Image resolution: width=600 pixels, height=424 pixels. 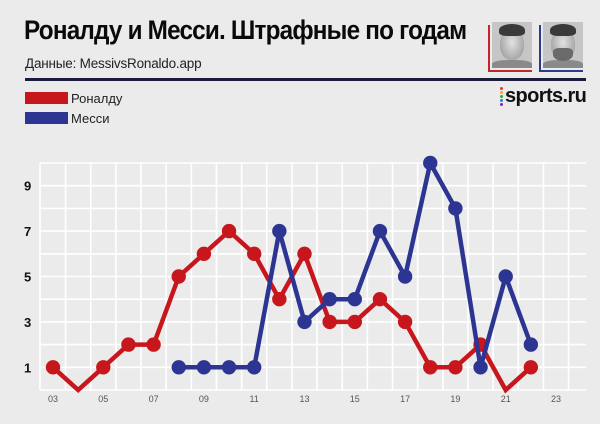 I want to click on ronaldo-photo, so click(x=511, y=45).